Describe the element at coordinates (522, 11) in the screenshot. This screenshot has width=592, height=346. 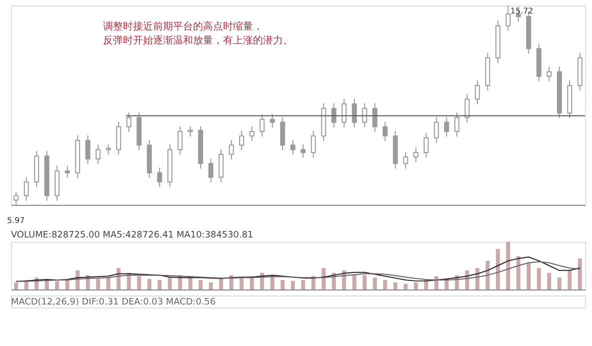
I see `annotation: 15.72` at that location.